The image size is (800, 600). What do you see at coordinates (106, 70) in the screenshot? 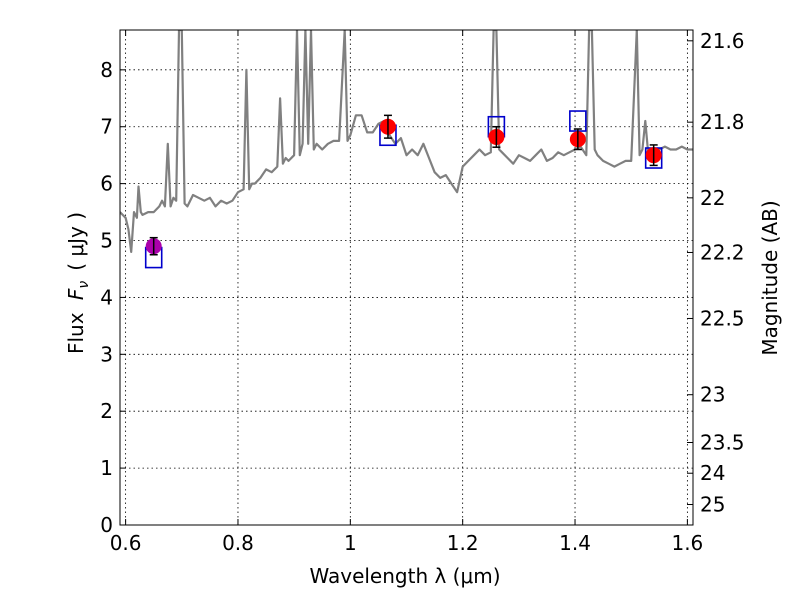
I see `y-tick-label: 8` at bounding box center [106, 70].